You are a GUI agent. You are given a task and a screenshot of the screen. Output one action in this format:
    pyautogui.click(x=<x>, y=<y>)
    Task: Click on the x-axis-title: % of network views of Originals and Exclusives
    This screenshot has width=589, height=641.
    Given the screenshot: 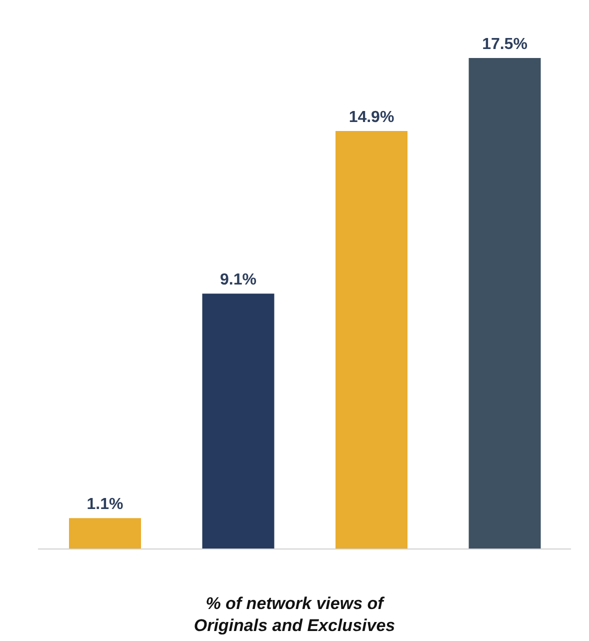 What is the action you would take?
    pyautogui.click(x=294, y=615)
    